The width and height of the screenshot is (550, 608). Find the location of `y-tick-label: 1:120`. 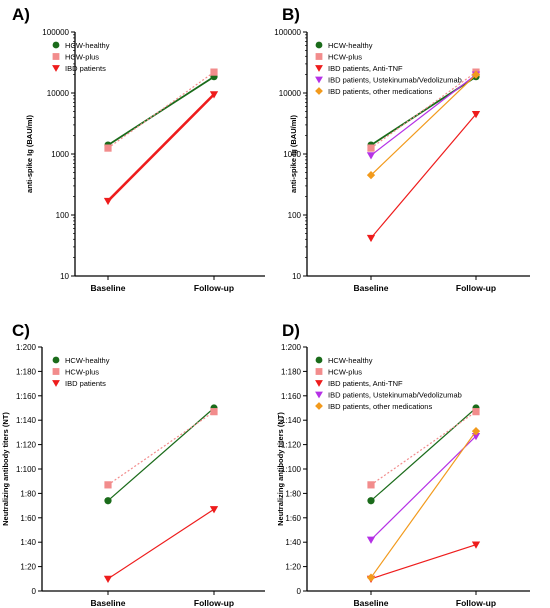

y-tick-label: 1:120 is located at coordinates (26, 445).